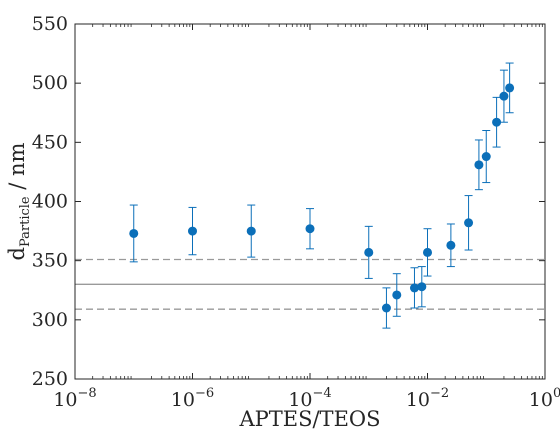 The image size is (560, 436). What do you see at coordinates (50, 261) in the screenshot?
I see `y-tick-label: 350` at bounding box center [50, 261].